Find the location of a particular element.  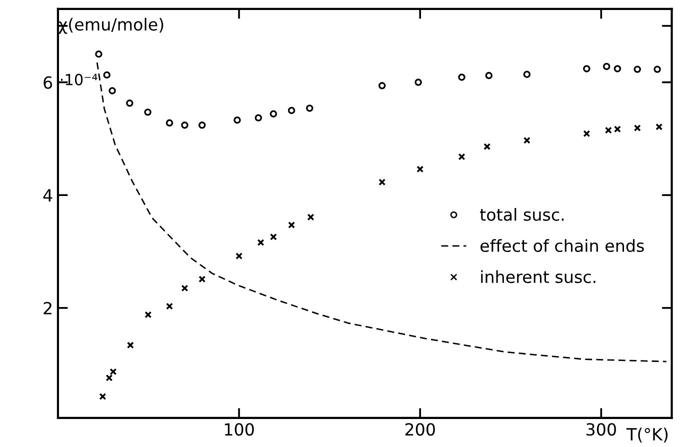

y-tick-label: 2 is located at coordinates (48, 308).